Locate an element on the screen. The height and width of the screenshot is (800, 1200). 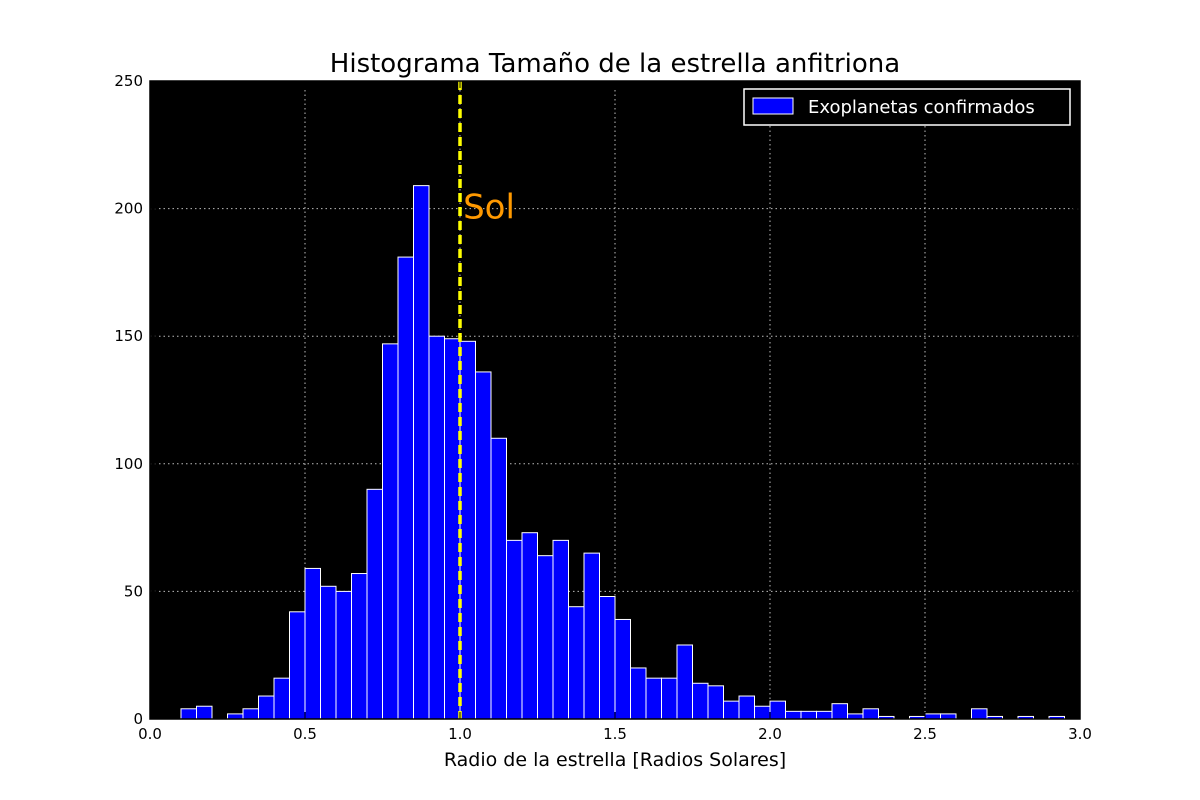
legend-swatch is located at coordinates (773, 106).